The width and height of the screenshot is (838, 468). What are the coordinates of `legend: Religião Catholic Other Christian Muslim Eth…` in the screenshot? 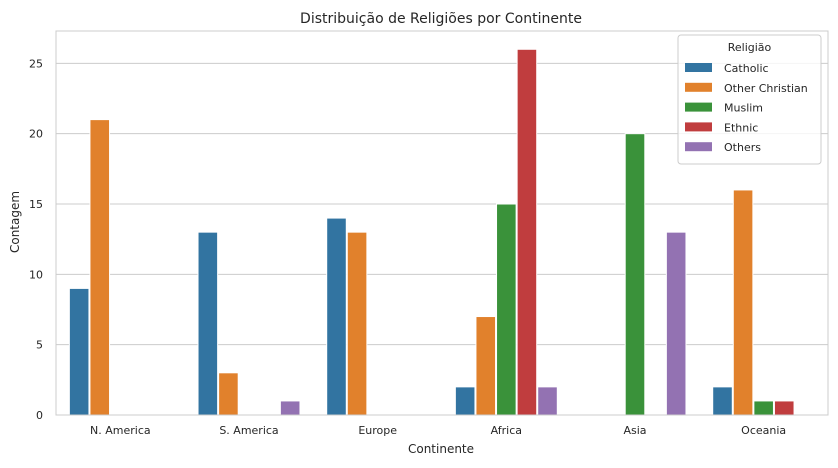 It's located at (749, 99).